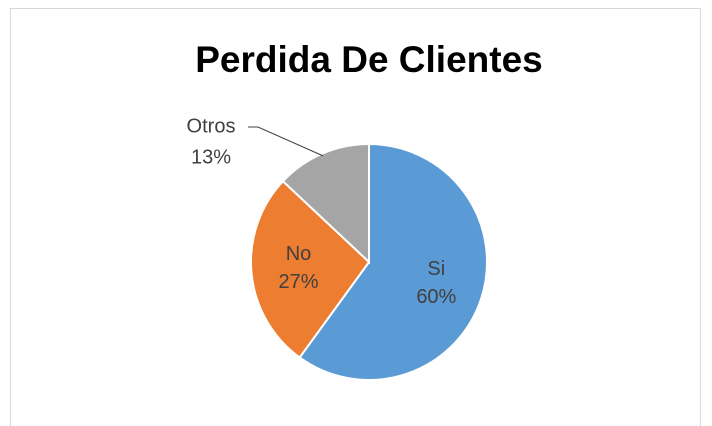  I want to click on slice-value-label: 60%, so click(436, 297).